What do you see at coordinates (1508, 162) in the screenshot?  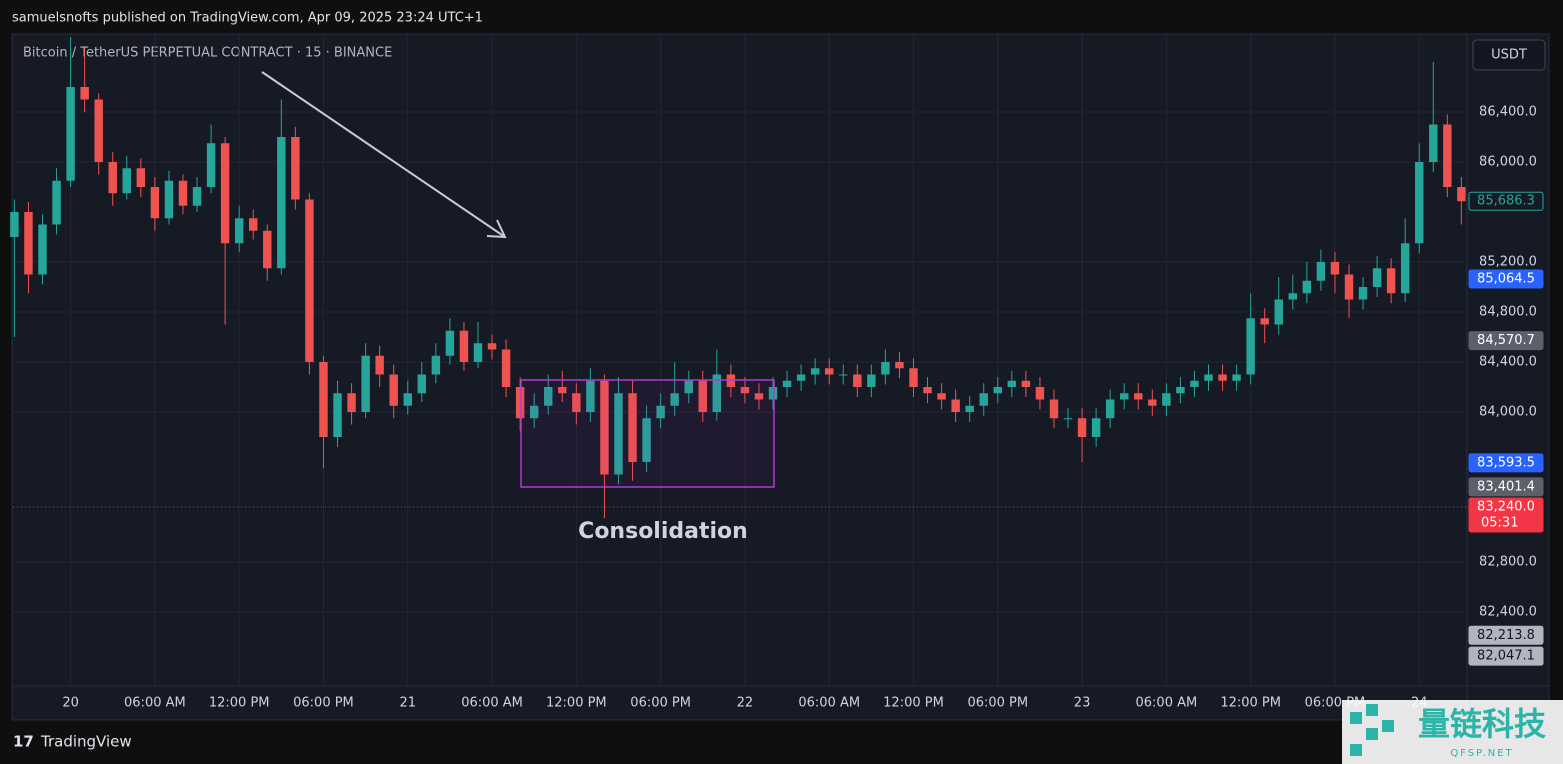 I see `y-tick-label: 86,000.0` at bounding box center [1508, 162].